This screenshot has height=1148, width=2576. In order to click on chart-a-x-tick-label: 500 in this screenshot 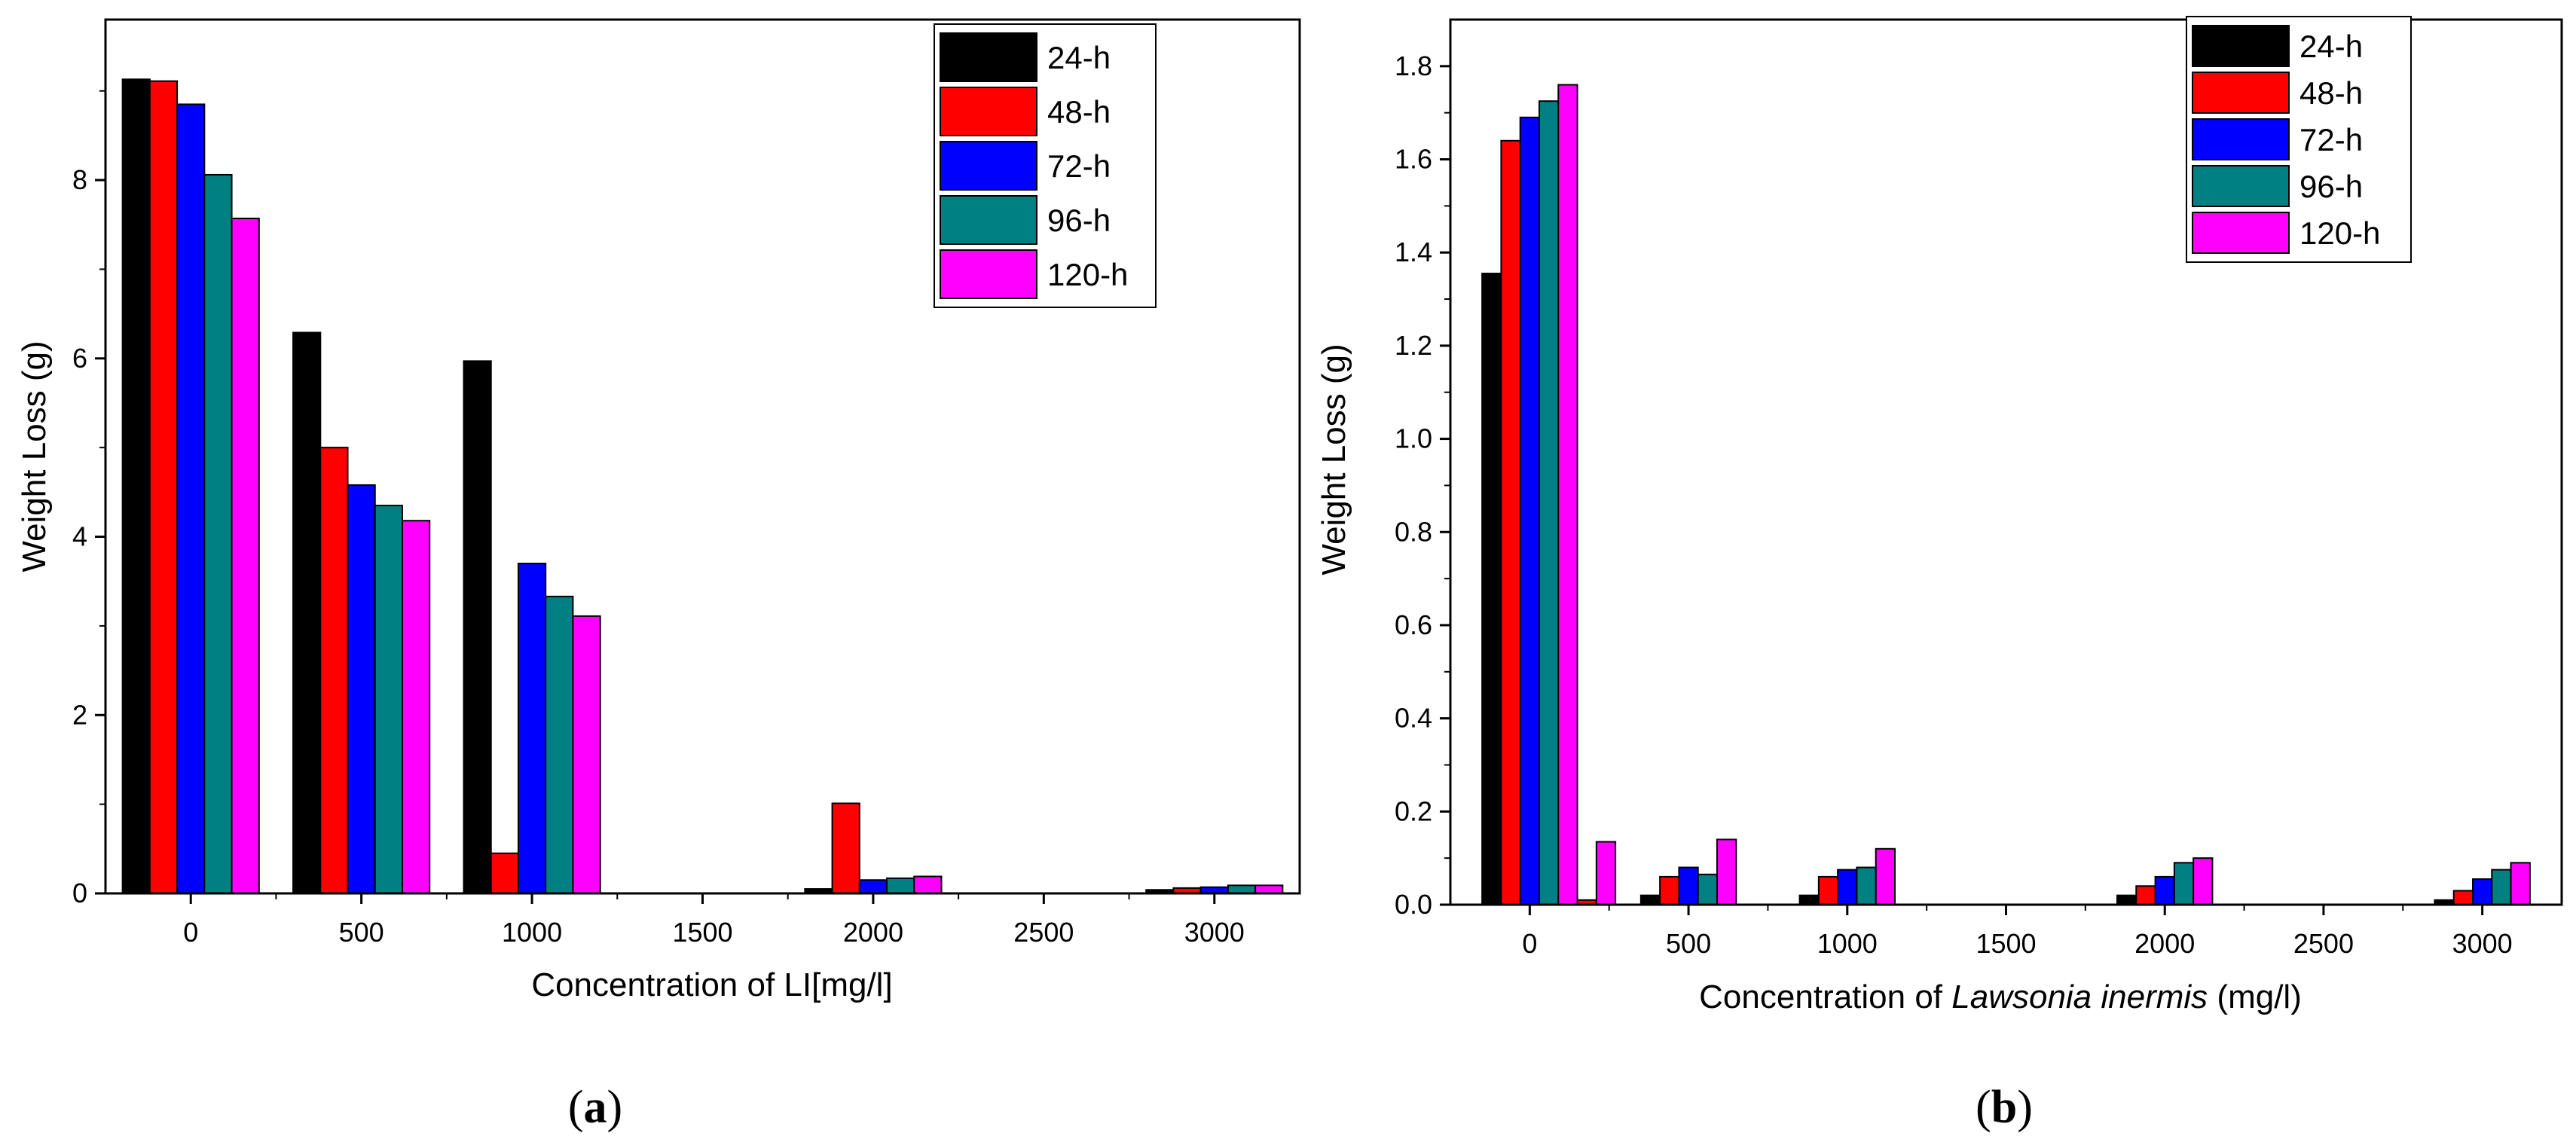, I will do `click(361, 932)`.